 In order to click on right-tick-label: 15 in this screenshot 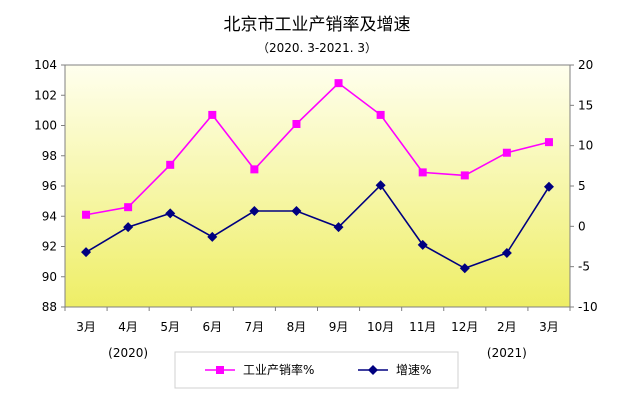, I will do `click(585, 105)`.